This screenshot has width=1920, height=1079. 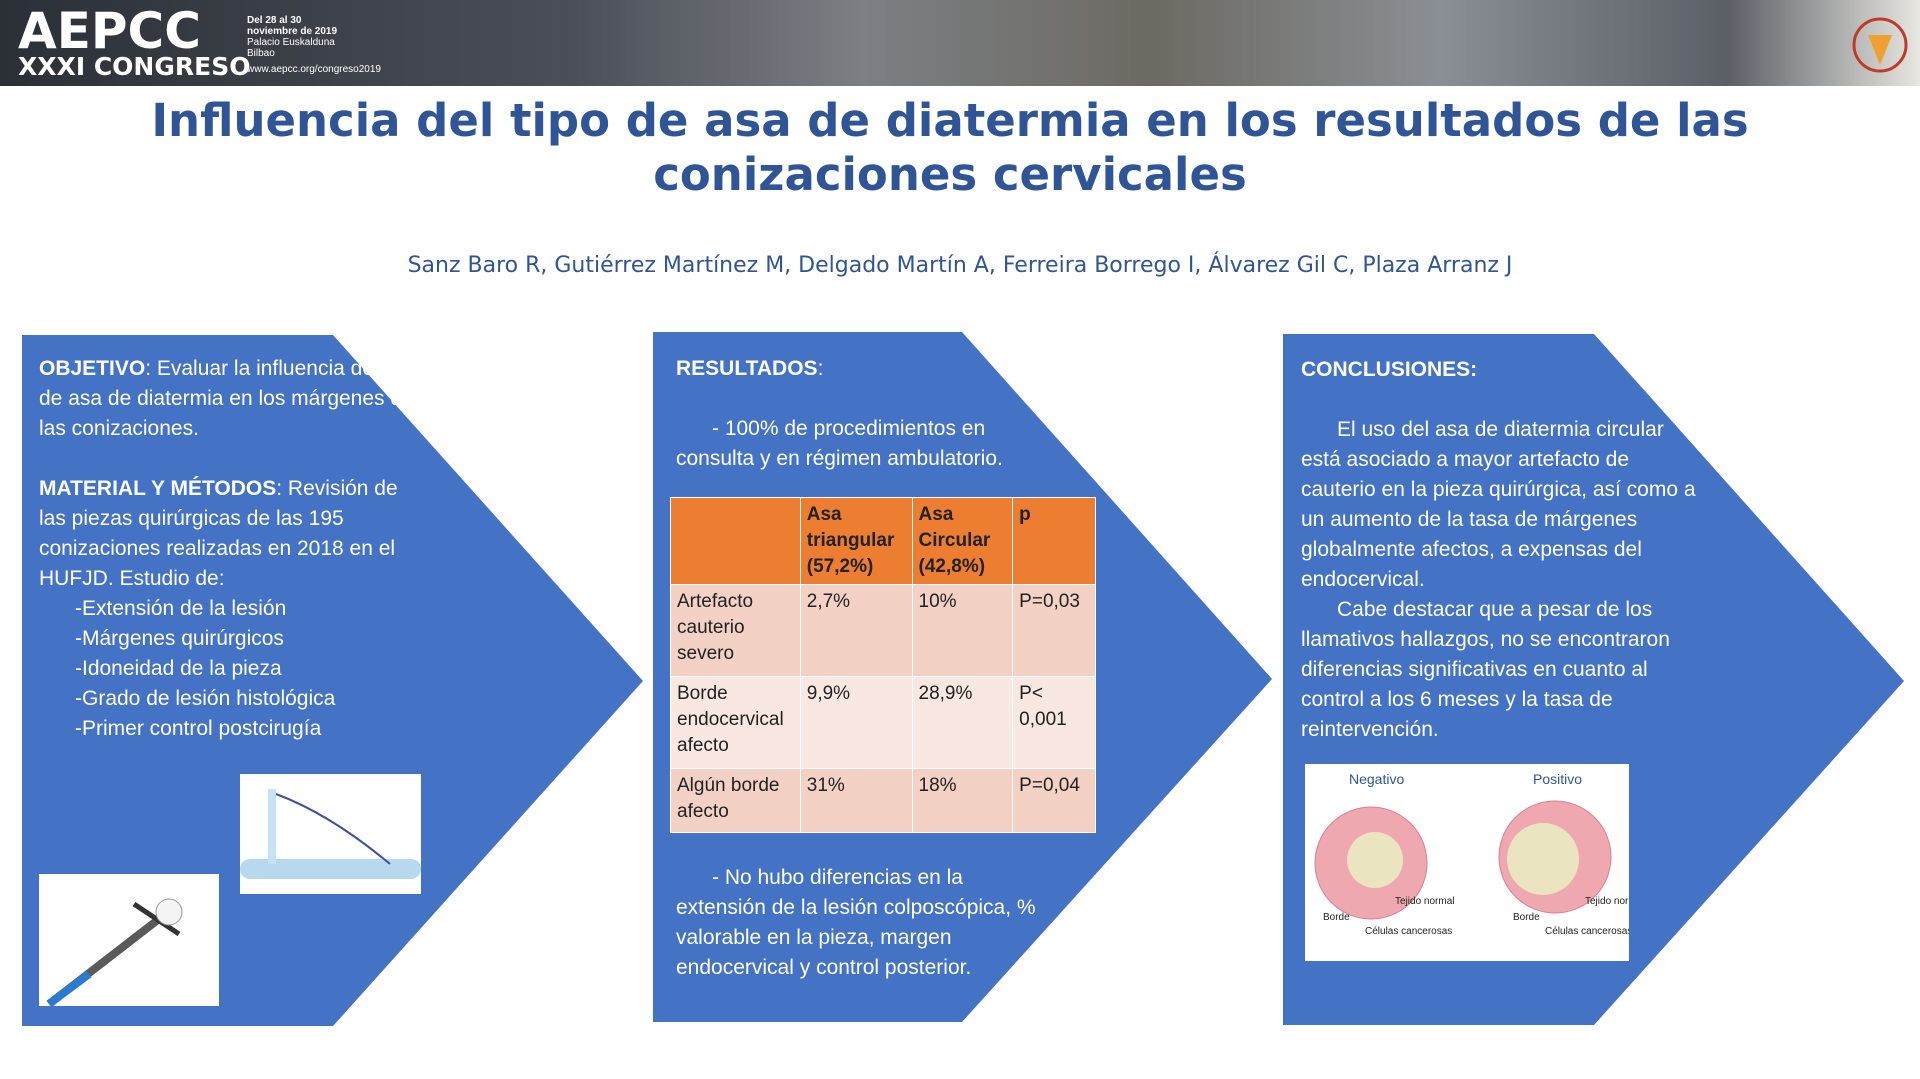 What do you see at coordinates (735, 800) in the screenshot?
I see `text: Algún borde afecto` at bounding box center [735, 800].